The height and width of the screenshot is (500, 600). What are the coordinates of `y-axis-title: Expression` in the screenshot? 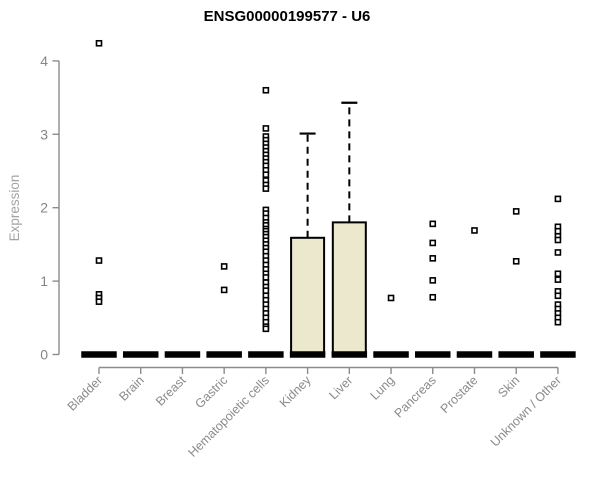 It's located at (14, 208).